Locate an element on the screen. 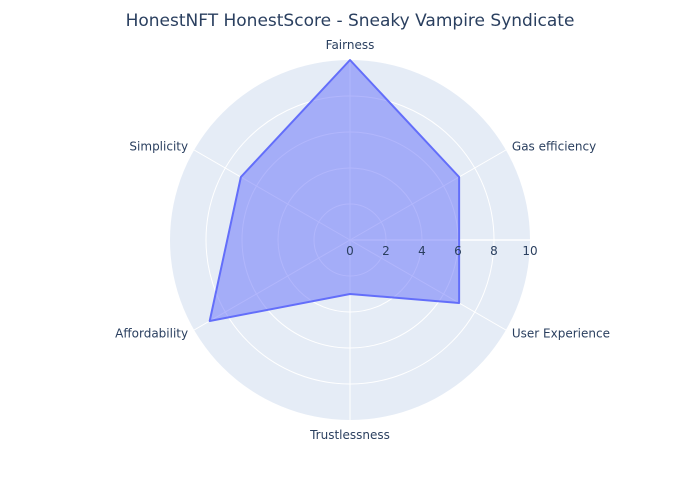  axis-label-user-experience: User Experience is located at coordinates (561, 334).